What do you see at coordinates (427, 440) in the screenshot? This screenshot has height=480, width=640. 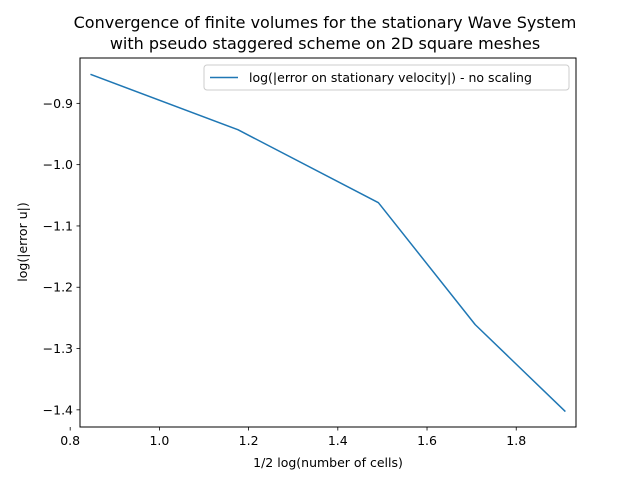 I see `x-tick-label-4: 1.6` at bounding box center [427, 440].